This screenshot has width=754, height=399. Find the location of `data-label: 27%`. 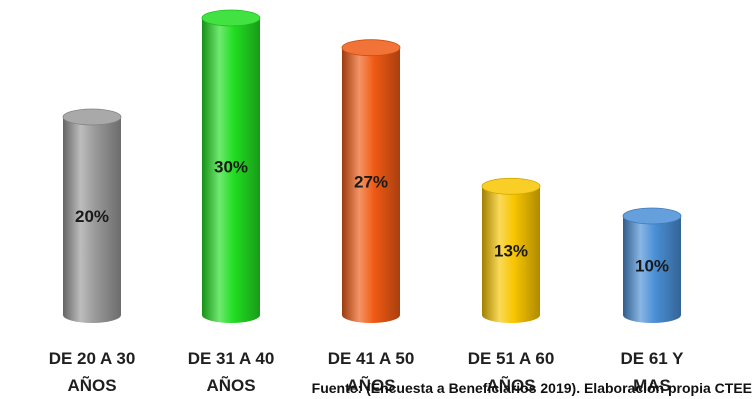

data-label: 27% is located at coordinates (371, 181).